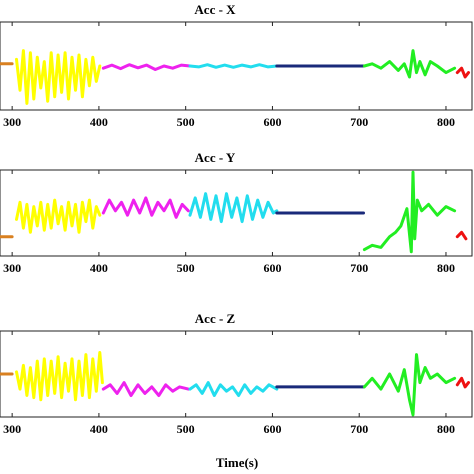  Describe the element at coordinates (215, 157) in the screenshot. I see `subplot-title: Acc - Y` at that location.